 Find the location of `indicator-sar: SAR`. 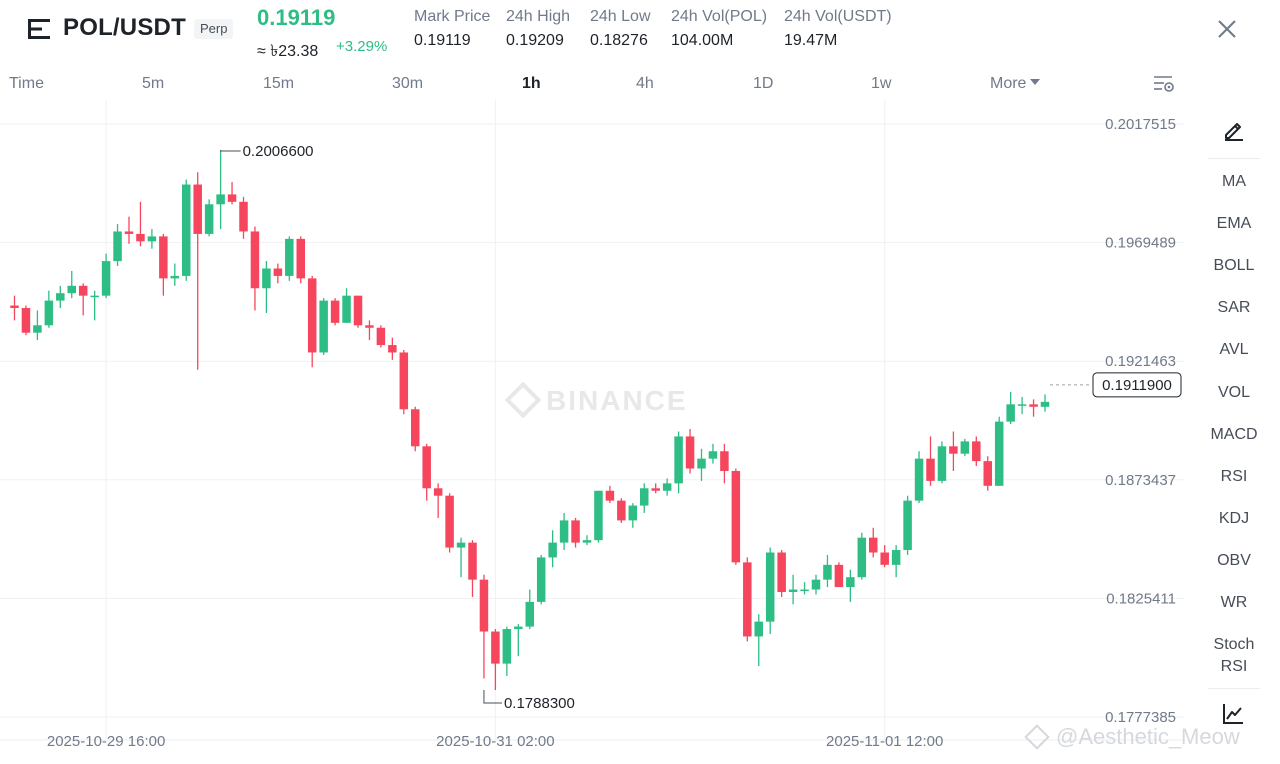

indicator-sar: SAR is located at coordinates (1234, 307).